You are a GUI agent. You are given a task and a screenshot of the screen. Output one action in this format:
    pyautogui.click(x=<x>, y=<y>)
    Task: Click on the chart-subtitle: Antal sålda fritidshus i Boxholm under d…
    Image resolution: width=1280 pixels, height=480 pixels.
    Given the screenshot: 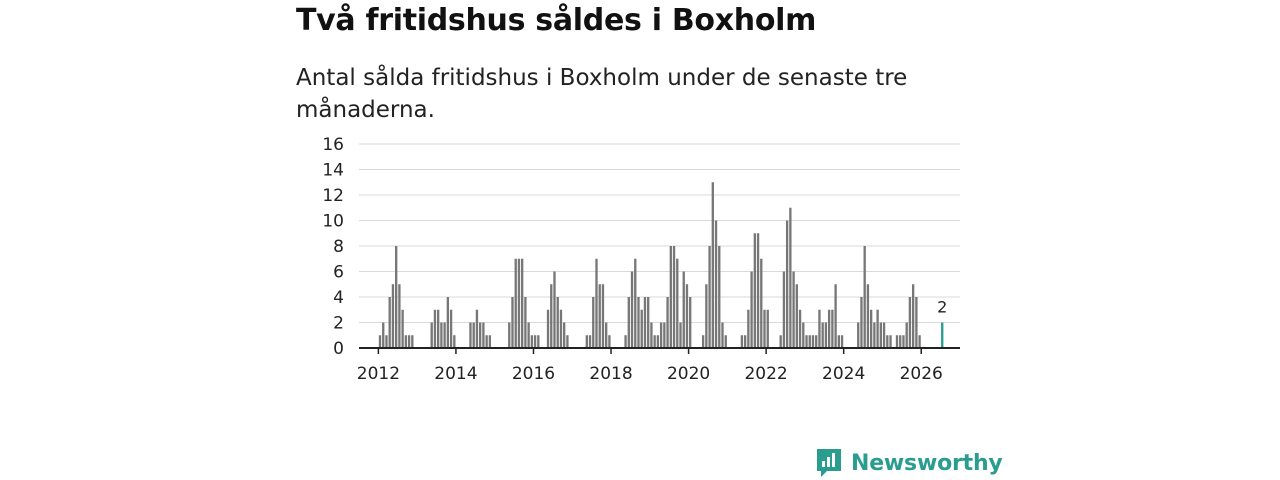 What is the action you would take?
    pyautogui.click(x=602, y=94)
    